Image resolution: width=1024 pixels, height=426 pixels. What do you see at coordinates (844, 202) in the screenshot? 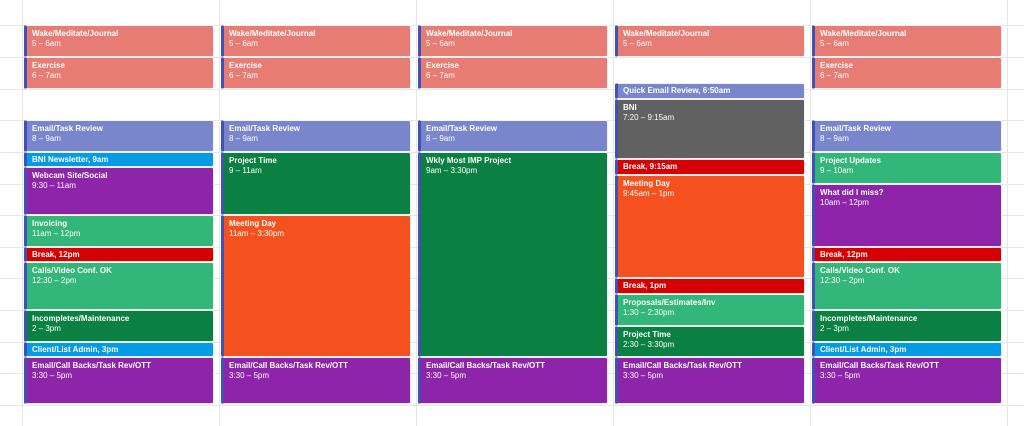
I see `event-time: 10am – 12pm` at bounding box center [844, 202].